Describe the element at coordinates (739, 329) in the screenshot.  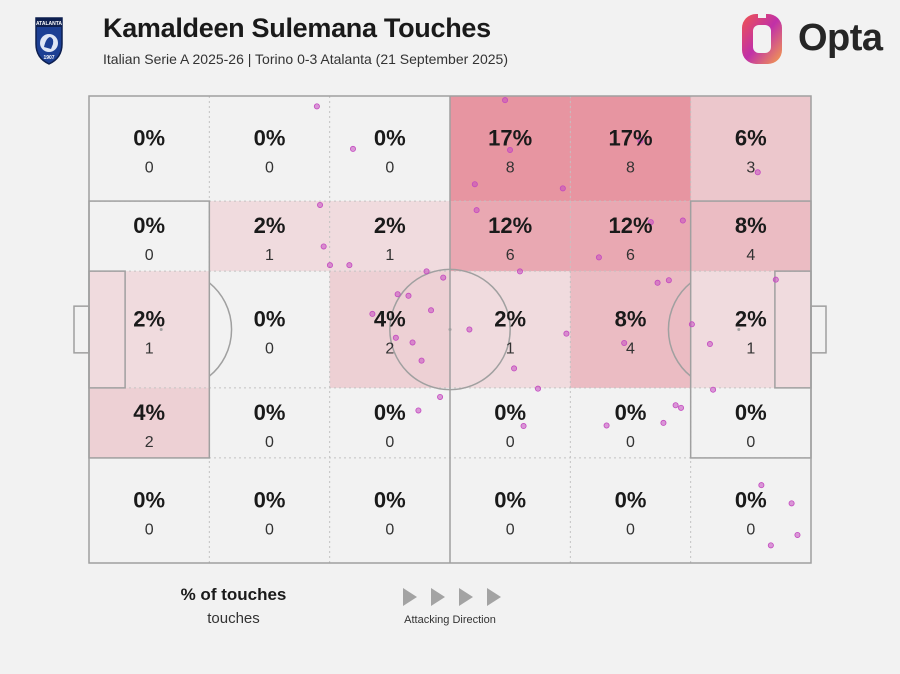
I see `right-penalty-spot` at that location.